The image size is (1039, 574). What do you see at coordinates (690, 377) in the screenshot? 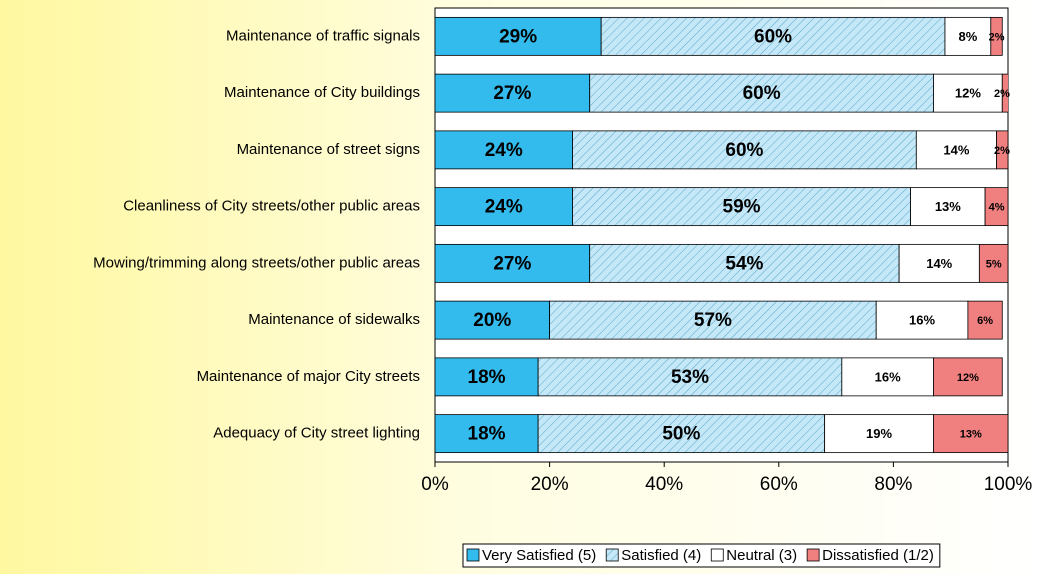
I see `data-label: 53%` at bounding box center [690, 377].